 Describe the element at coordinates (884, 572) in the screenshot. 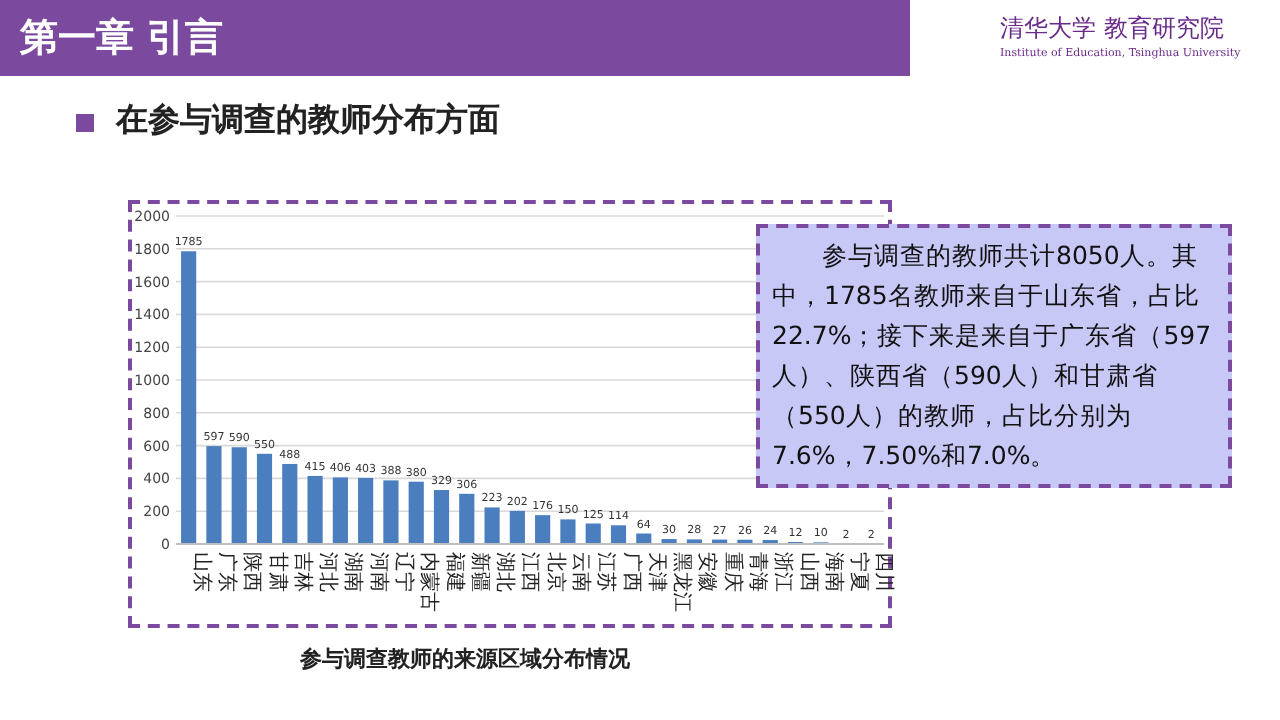

I see `x-tick-label: 四川` at that location.